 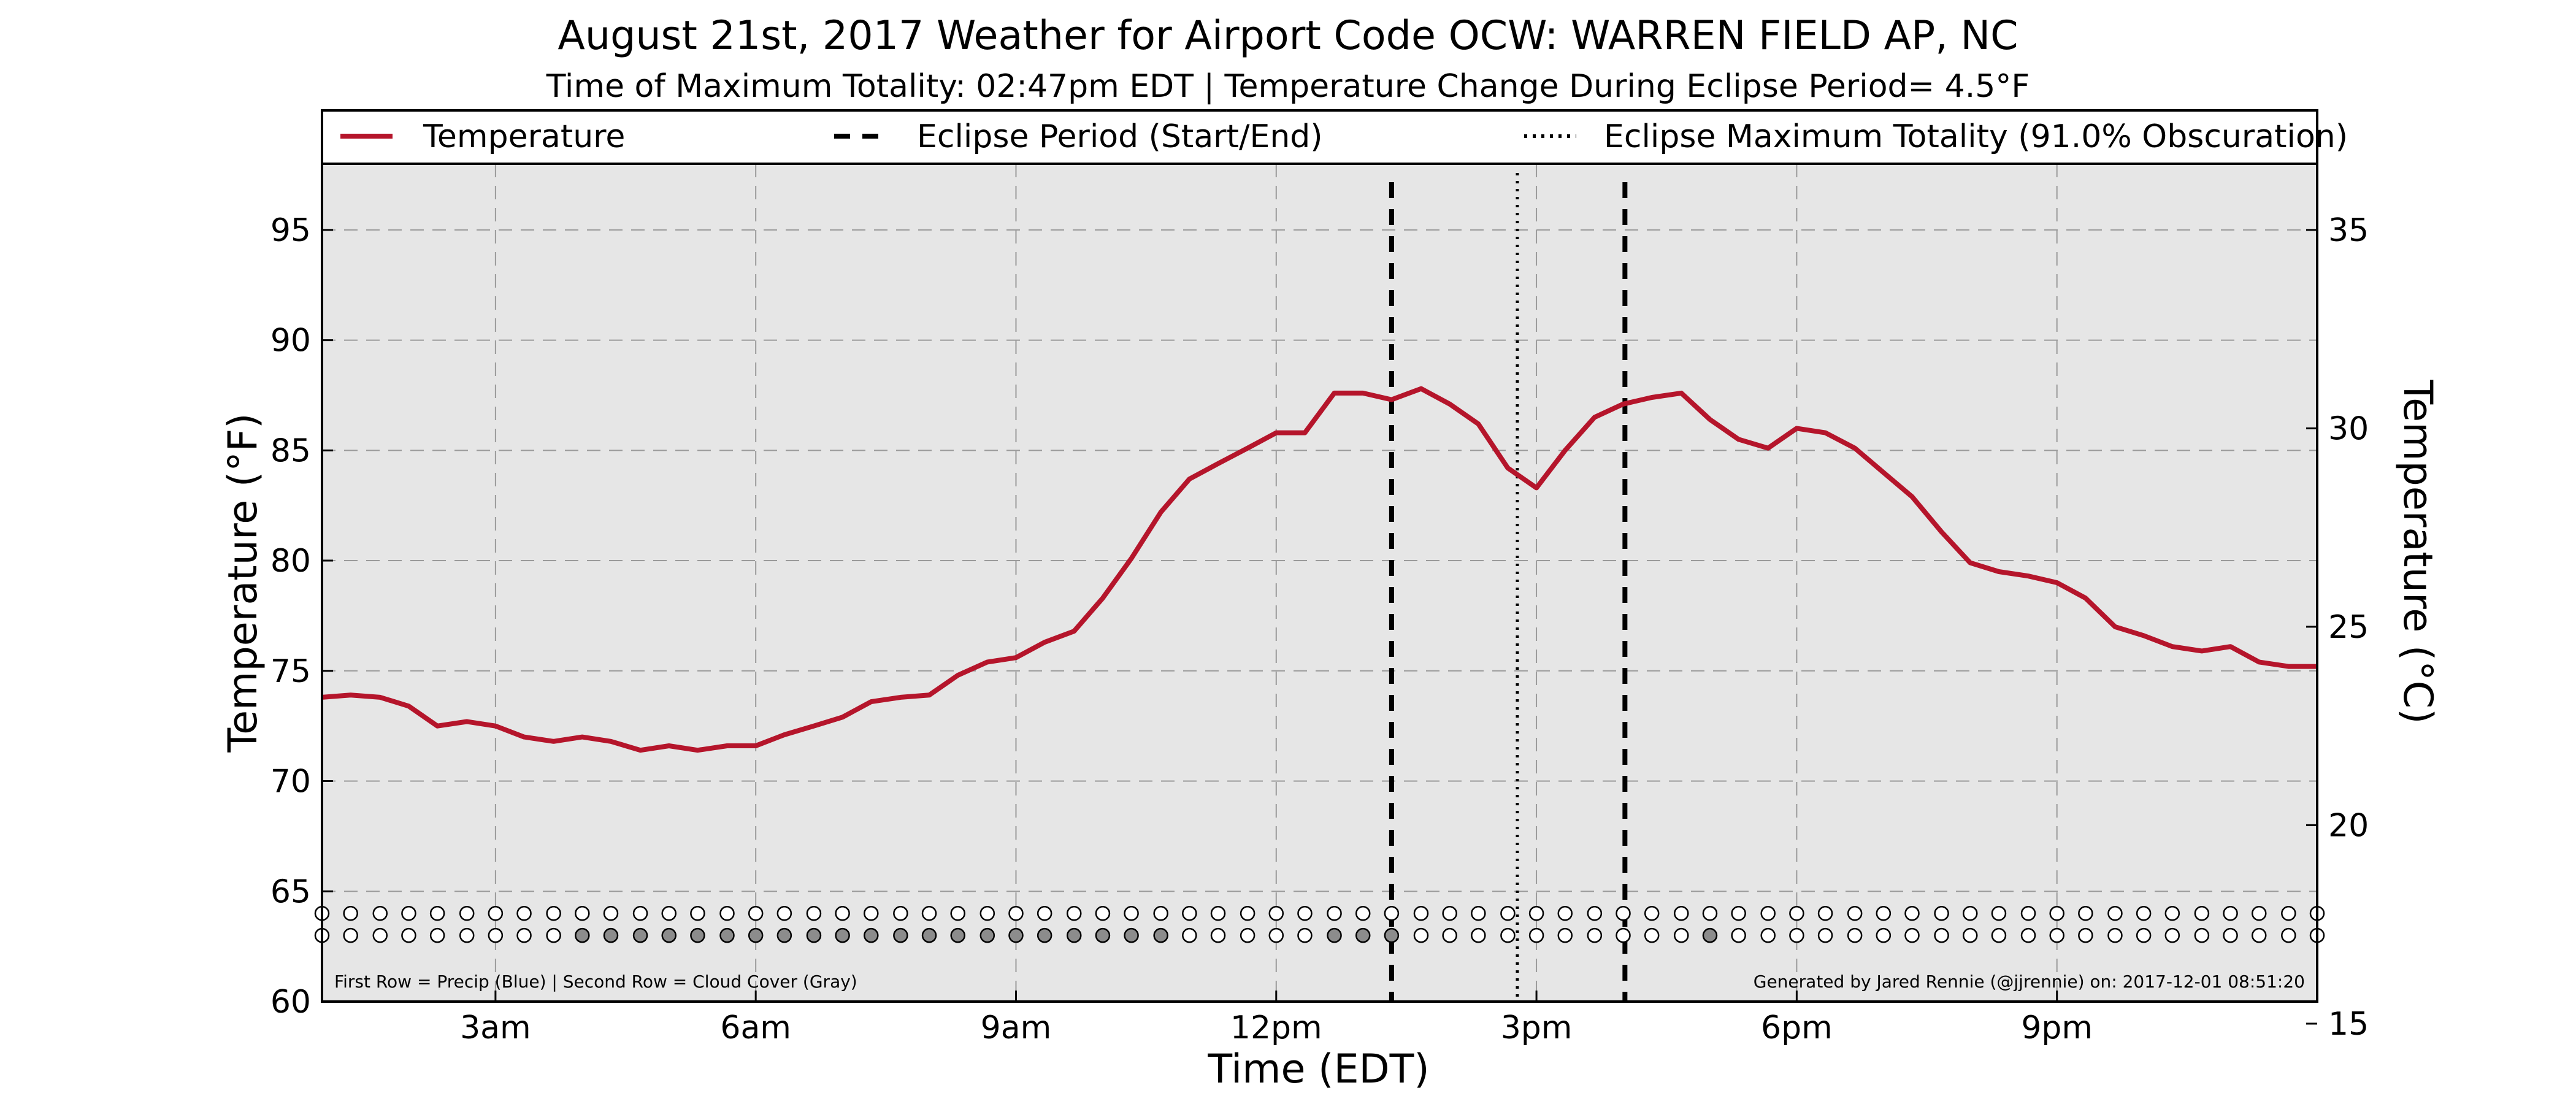 What do you see at coordinates (290, 782) in the screenshot?
I see `y-tick-label: 70` at bounding box center [290, 782].